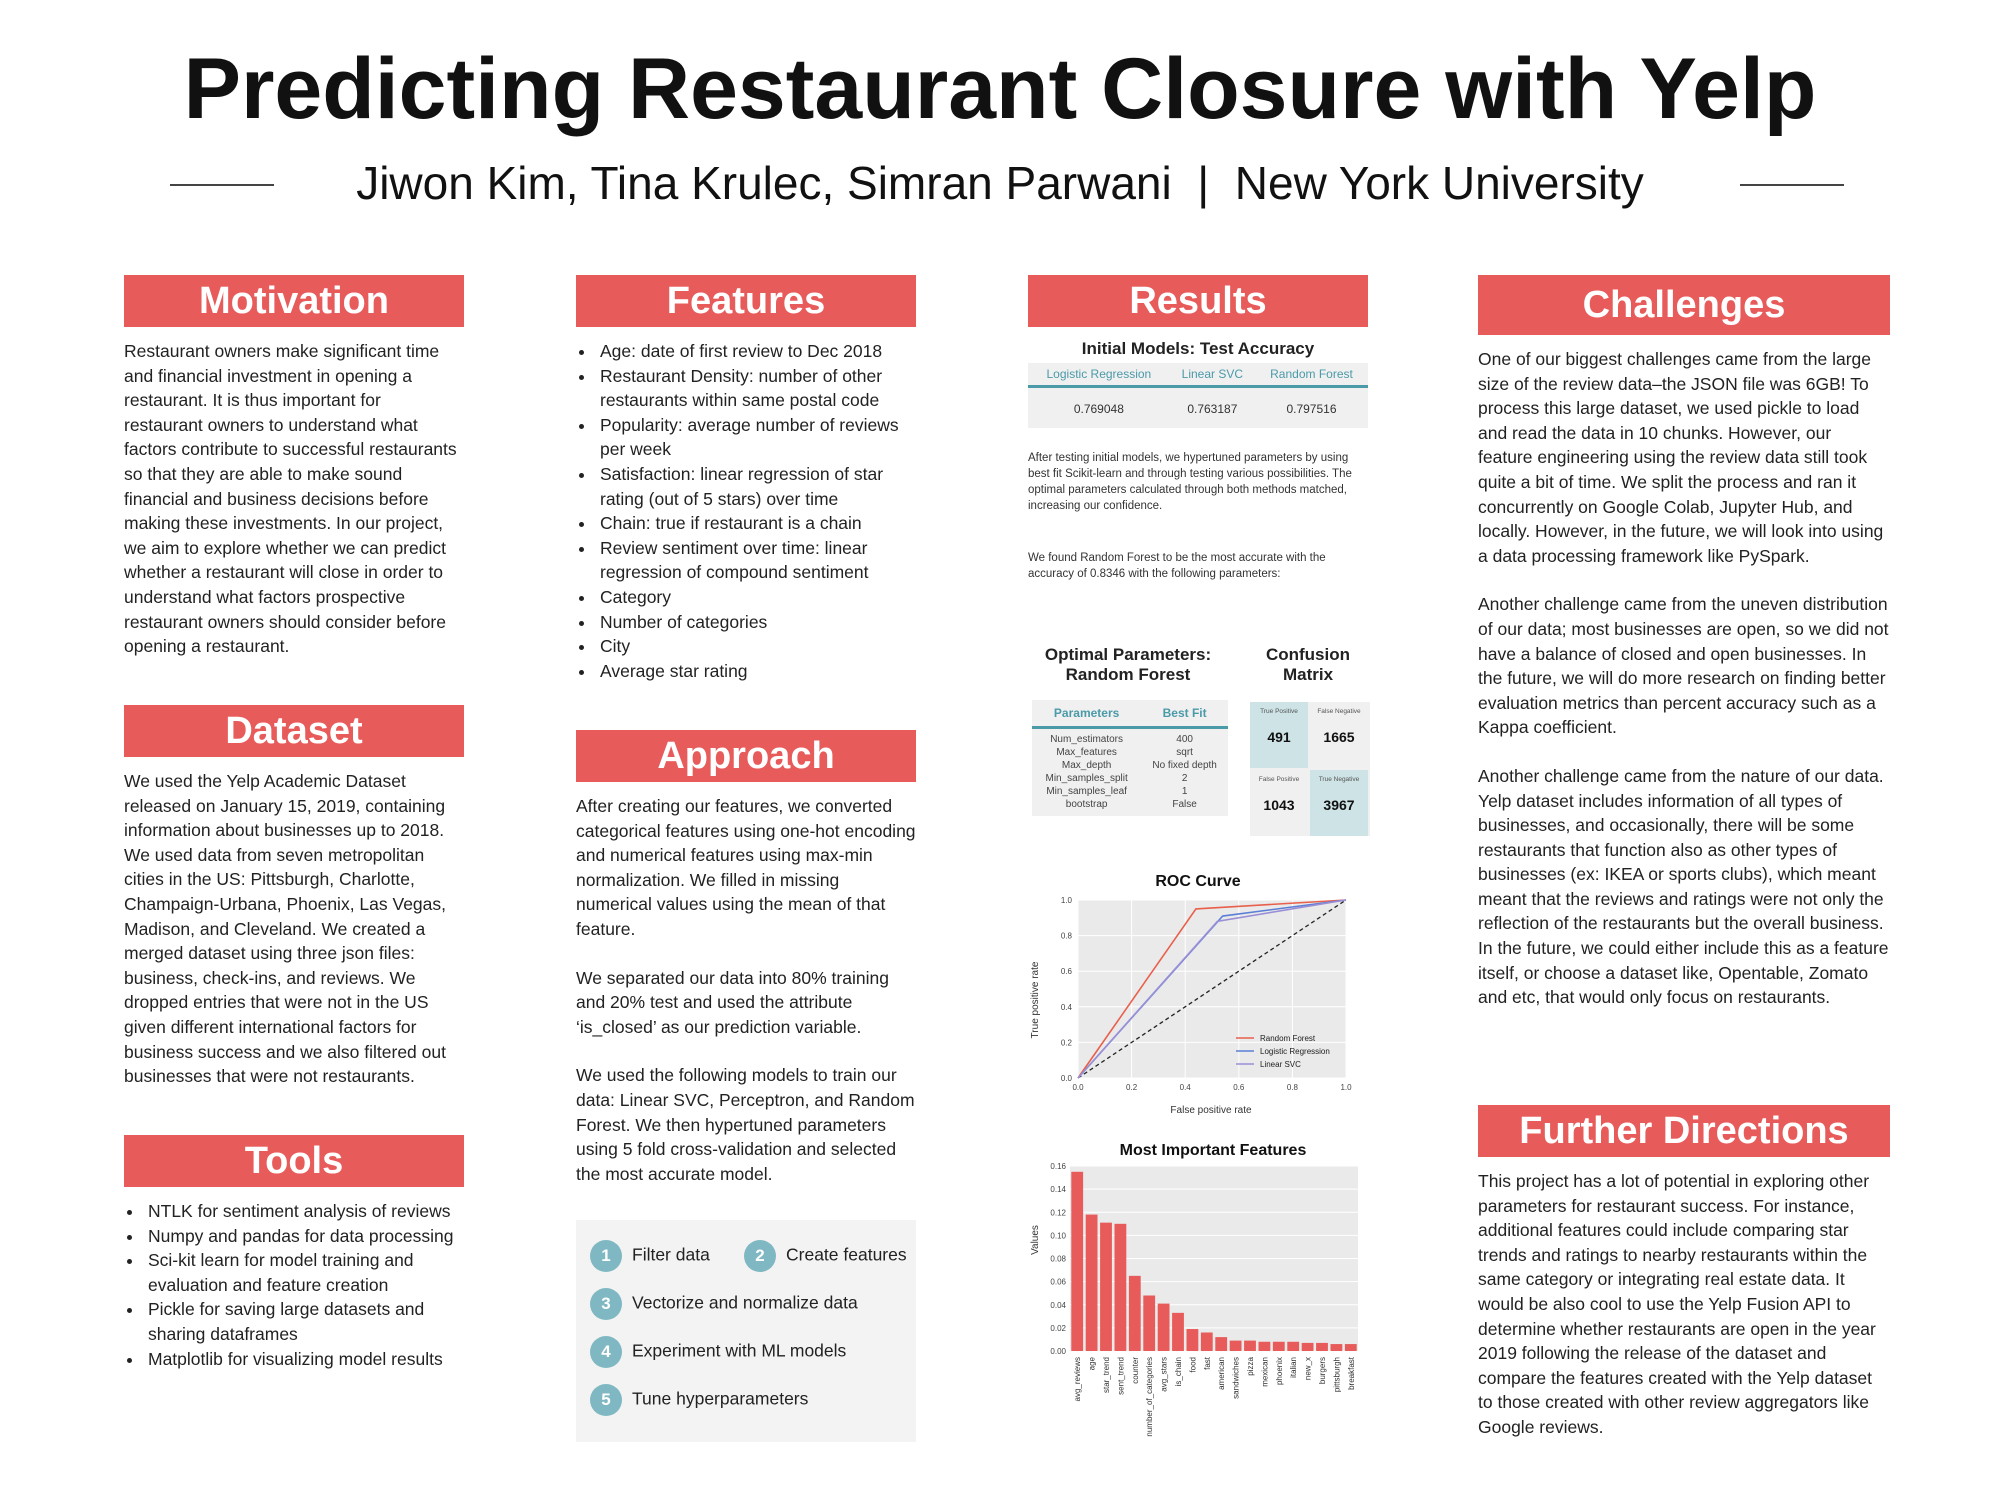  Describe the element at coordinates (720, 1398) in the screenshot. I see `step-label: Tune hyperparameters` at that location.